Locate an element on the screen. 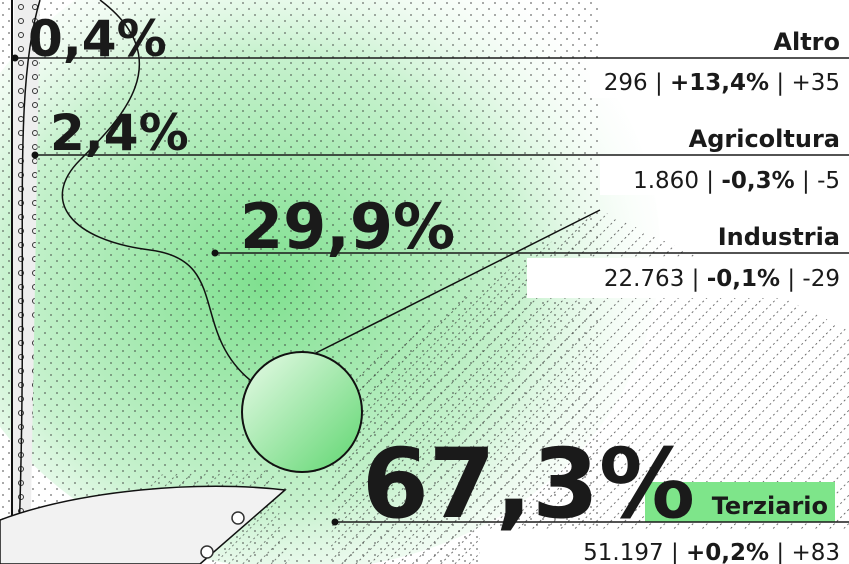 The height and width of the screenshot is (564, 849). share-label: 67,3% is located at coordinates (528, 484).